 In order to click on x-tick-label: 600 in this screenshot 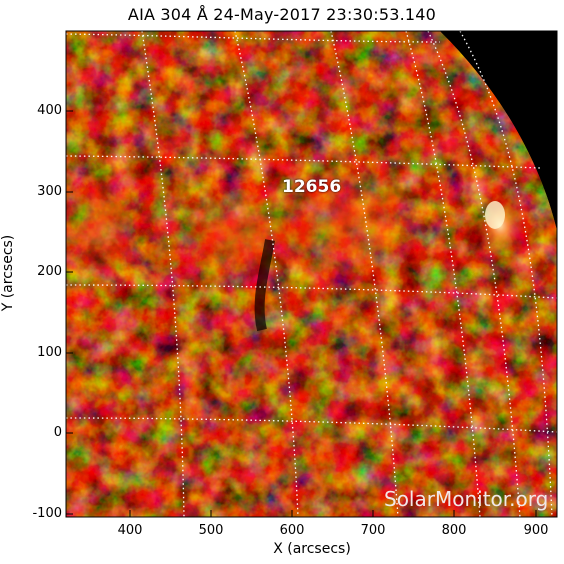, I will do `click(292, 530)`.